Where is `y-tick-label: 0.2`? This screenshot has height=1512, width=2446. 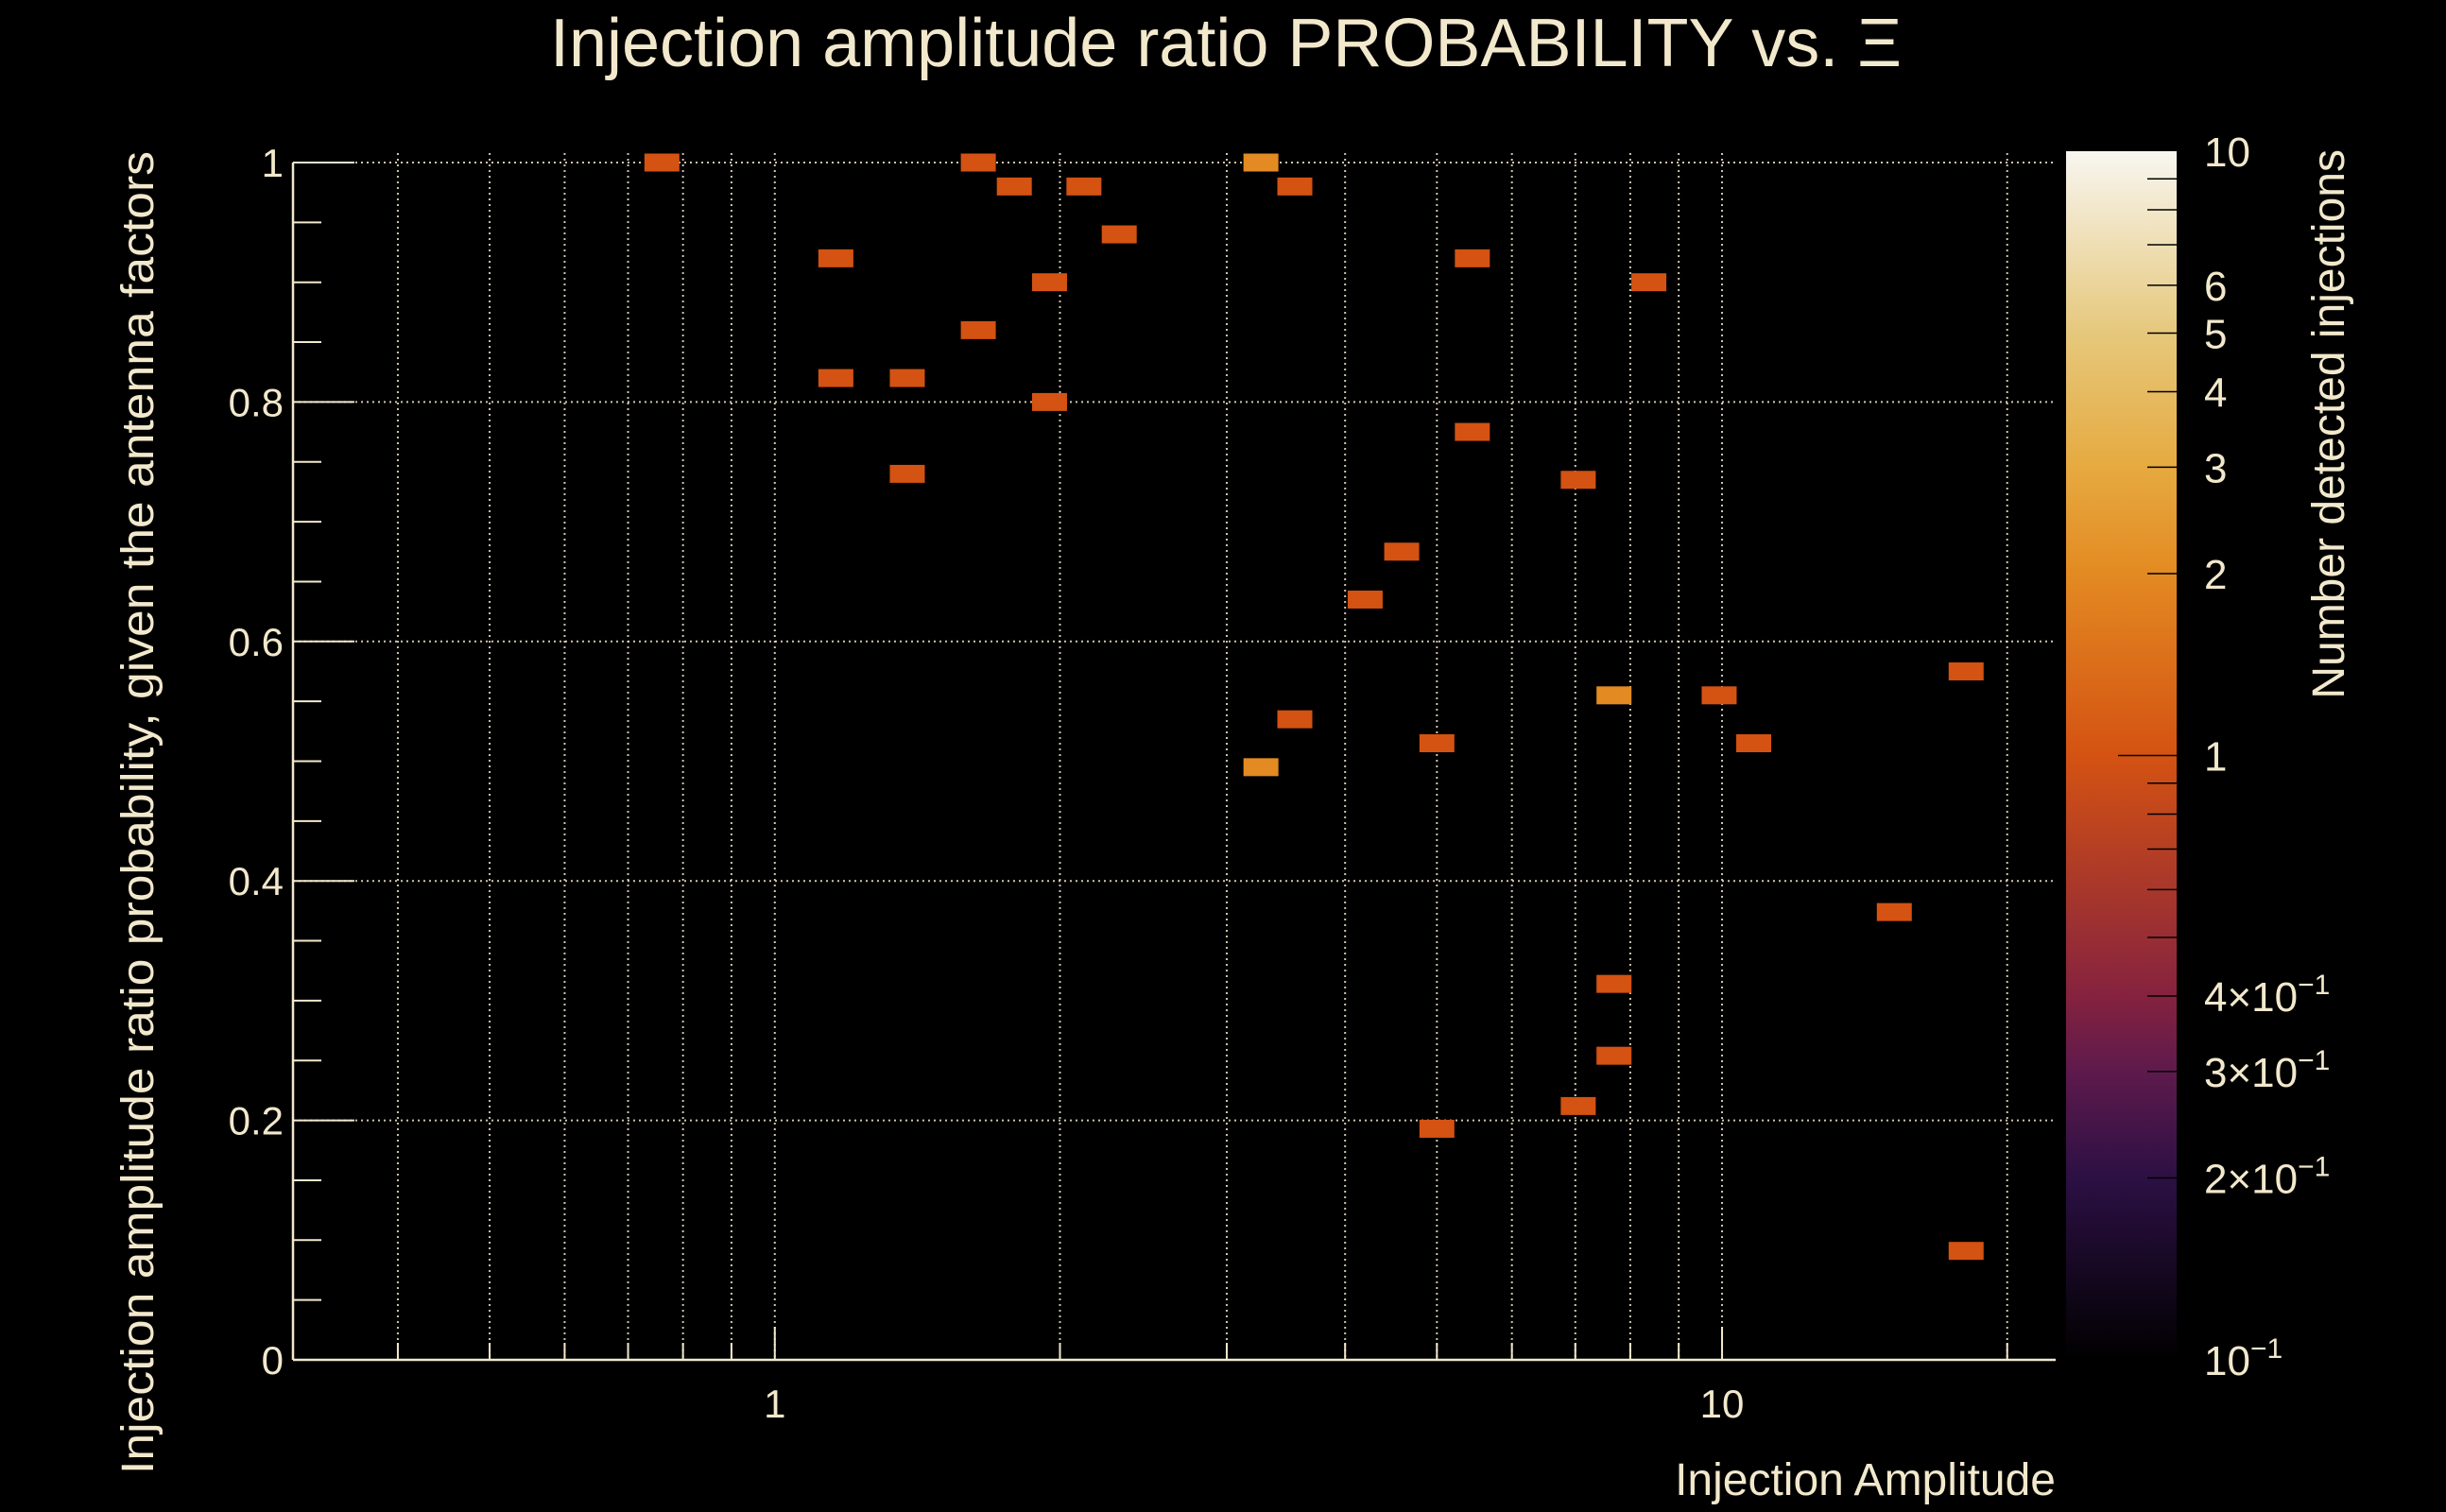 y-tick-label: 0.2 is located at coordinates (256, 1121).